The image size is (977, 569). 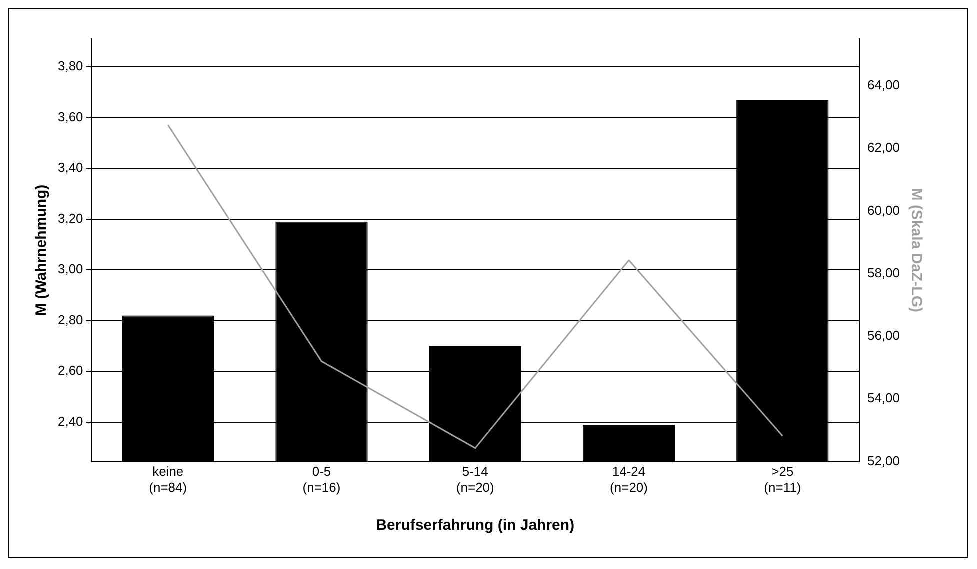 What do you see at coordinates (321, 479) in the screenshot?
I see `x-tick-label: 0-5 (n=16)` at bounding box center [321, 479].